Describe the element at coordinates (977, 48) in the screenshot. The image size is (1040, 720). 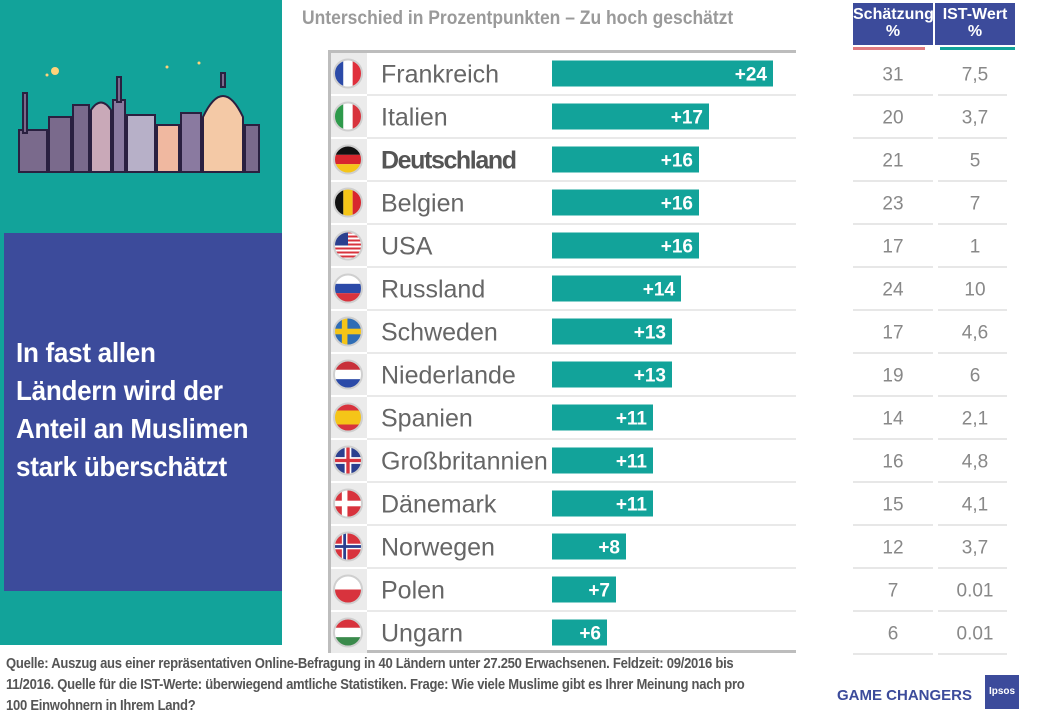
I see `actual-header-underline` at that location.